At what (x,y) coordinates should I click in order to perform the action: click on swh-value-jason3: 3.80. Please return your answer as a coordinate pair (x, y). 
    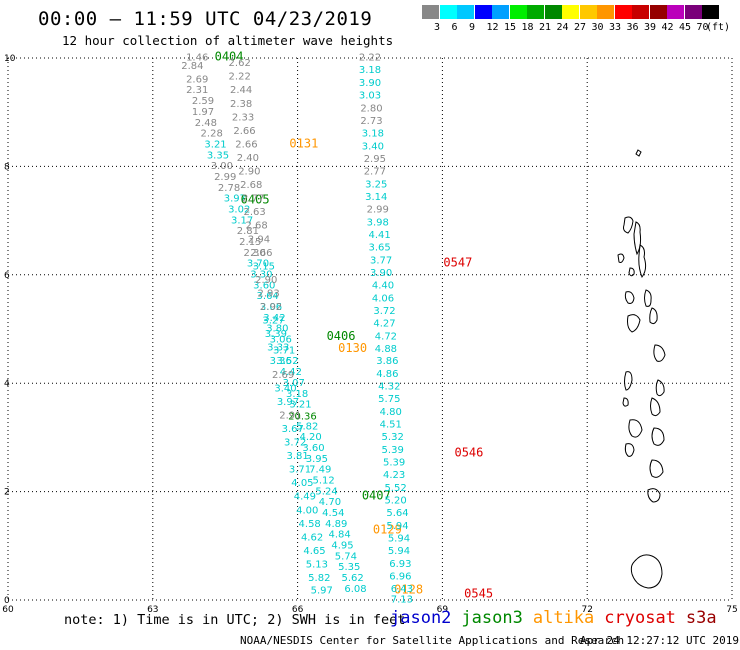
    Looking at the image, I should click on (277, 329).